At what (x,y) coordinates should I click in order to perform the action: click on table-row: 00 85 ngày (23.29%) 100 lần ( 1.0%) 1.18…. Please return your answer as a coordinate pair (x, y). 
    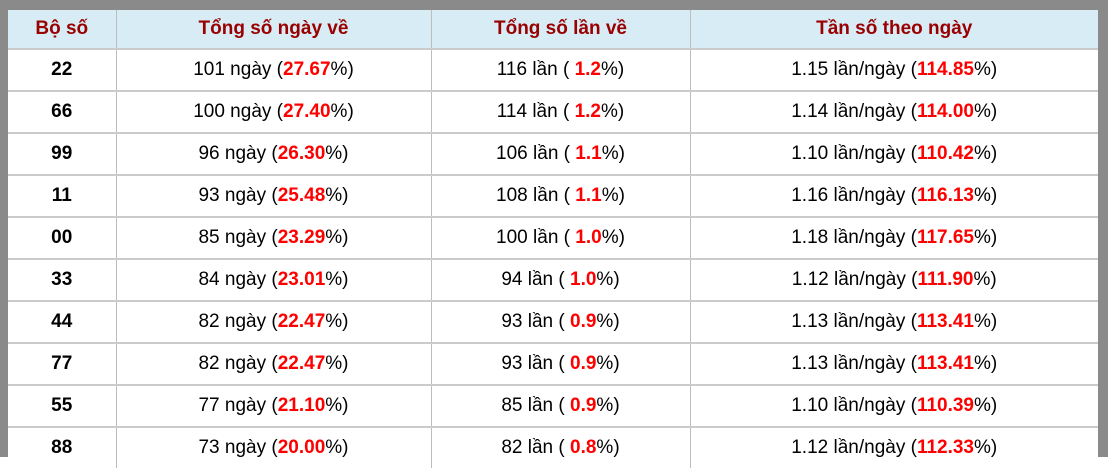
    Looking at the image, I should click on (553, 237).